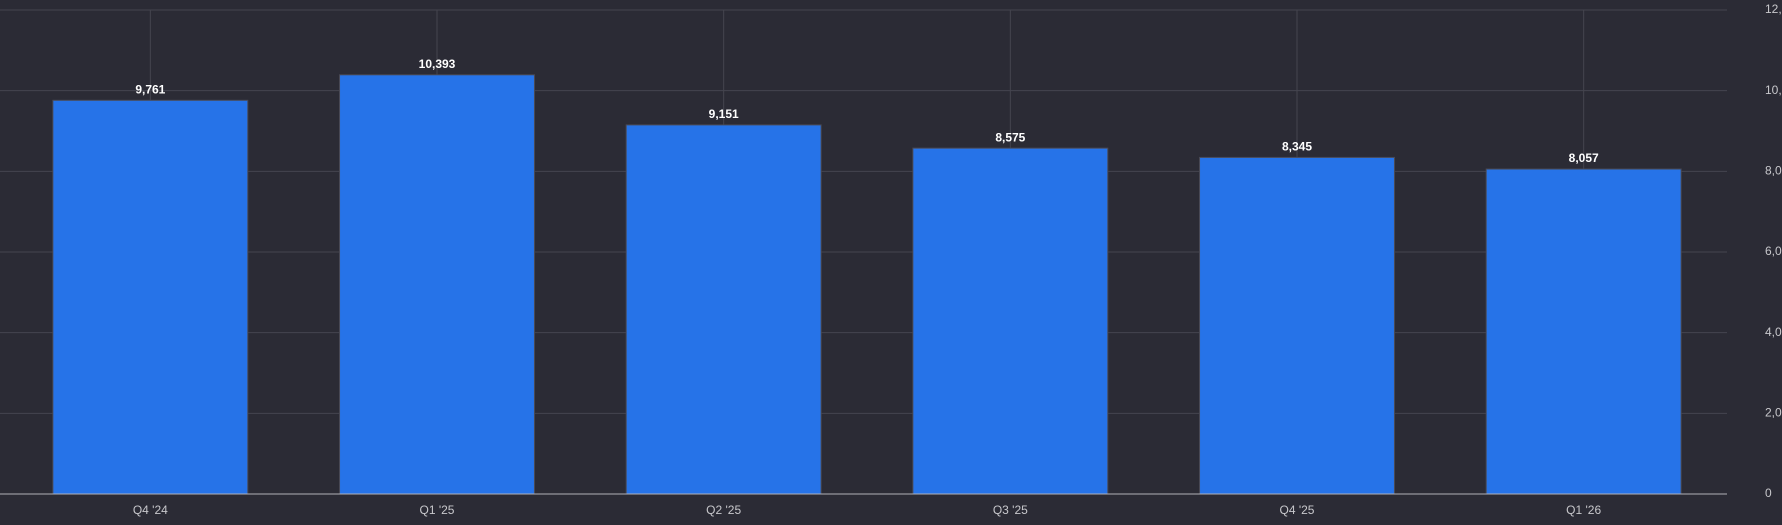 The image size is (1782, 525). I want to click on data-label: 9,151, so click(724, 114).